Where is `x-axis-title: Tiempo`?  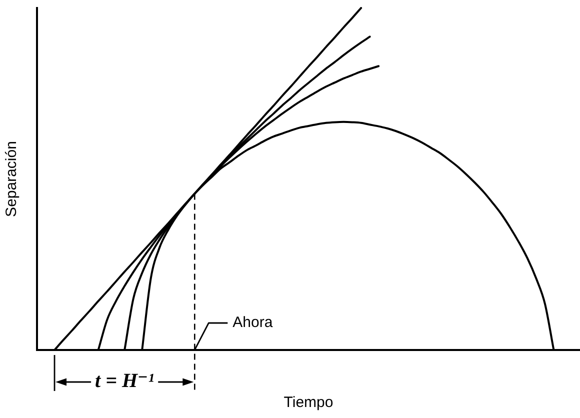
x-axis-title: Tiempo is located at coordinates (309, 403).